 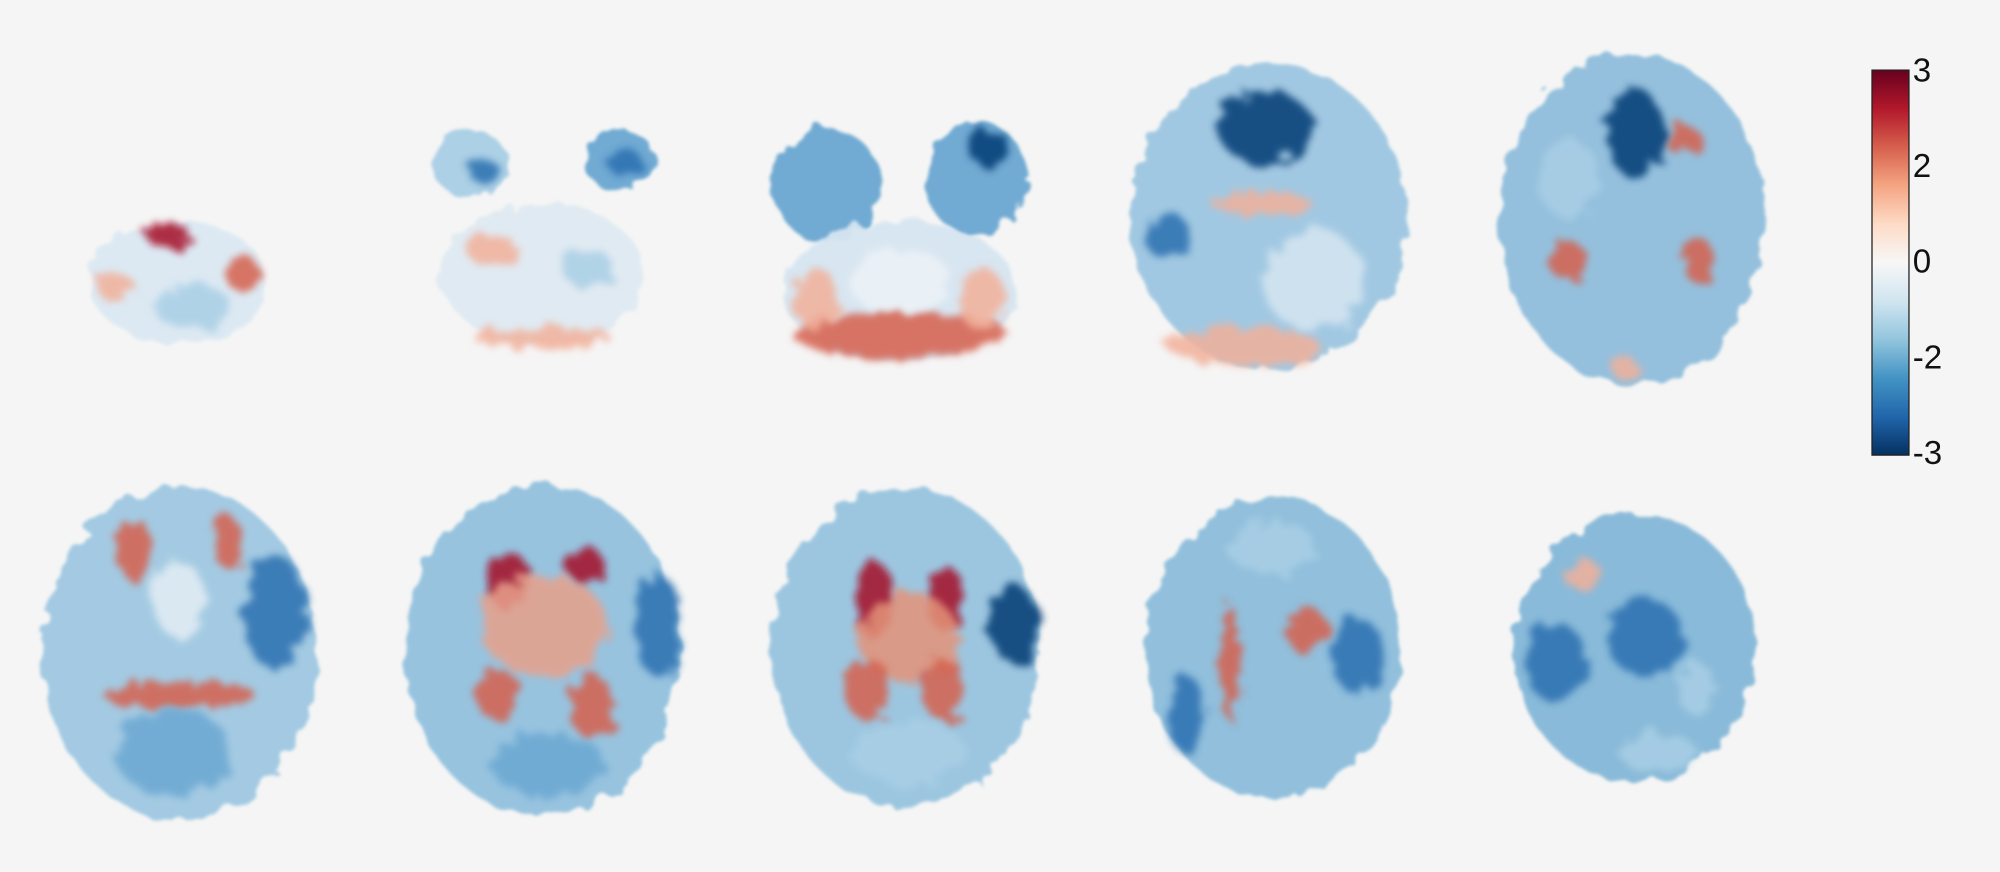 What do you see at coordinates (1922, 70) in the screenshot?
I see `colorbar-label: 3` at bounding box center [1922, 70].